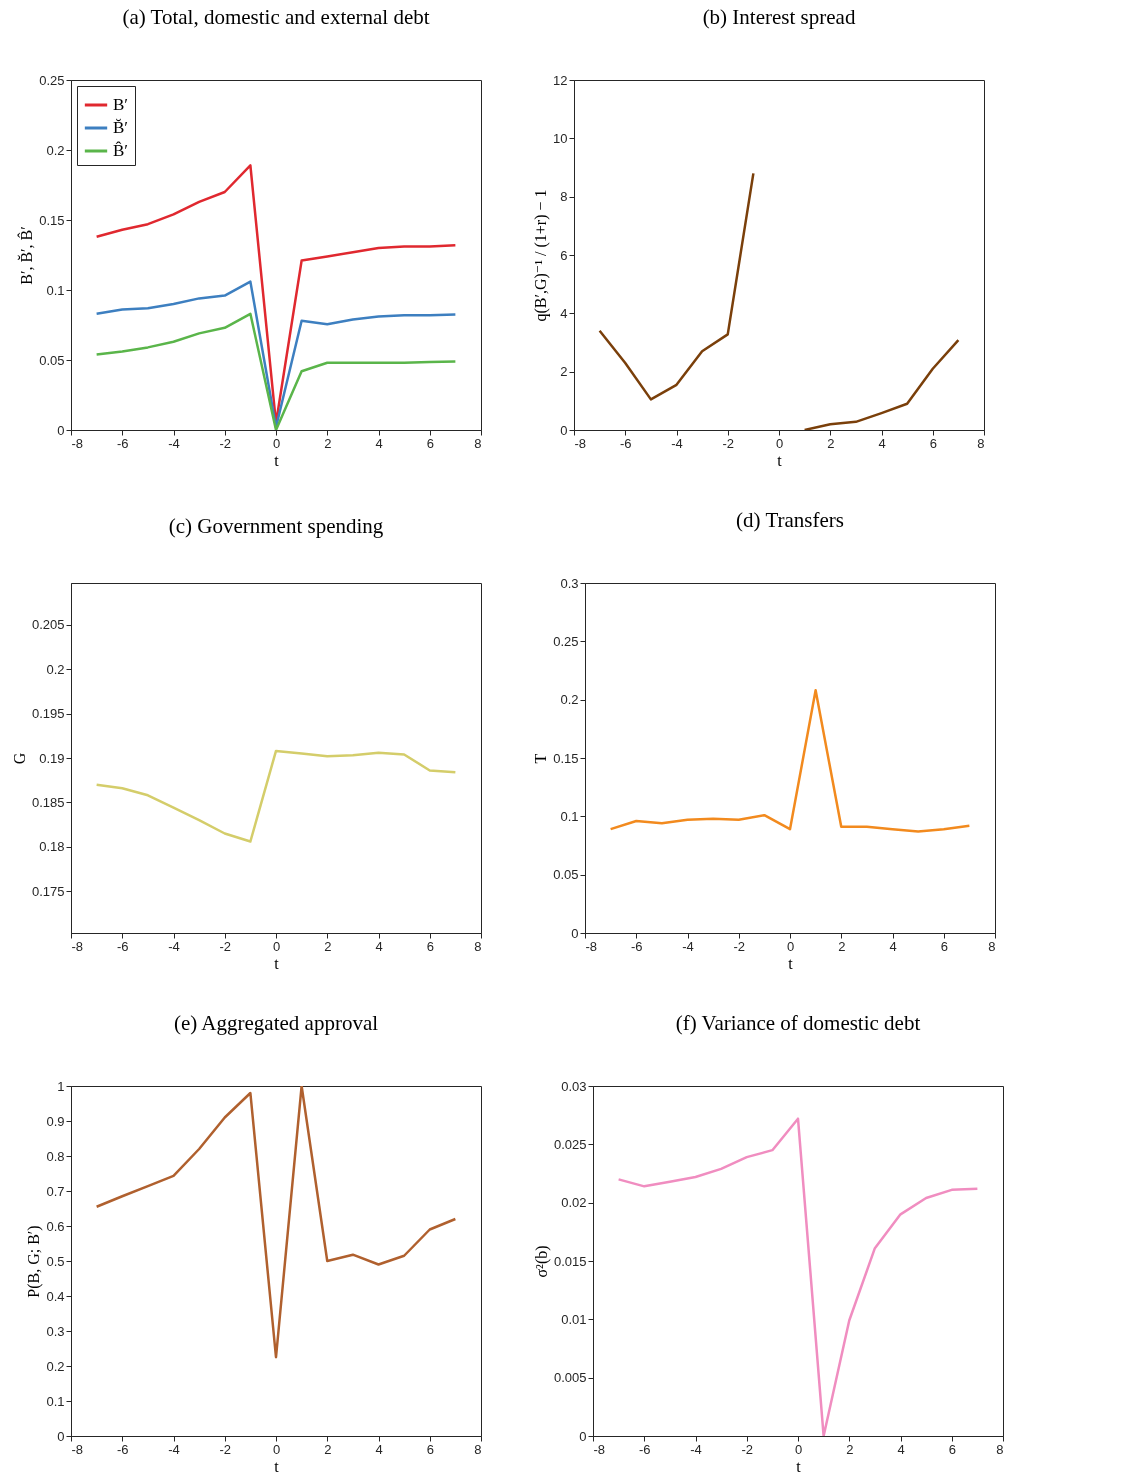 The height and width of the screenshot is (1479, 1127). I want to click on y-tick-label: 0.025, so click(570, 1144).